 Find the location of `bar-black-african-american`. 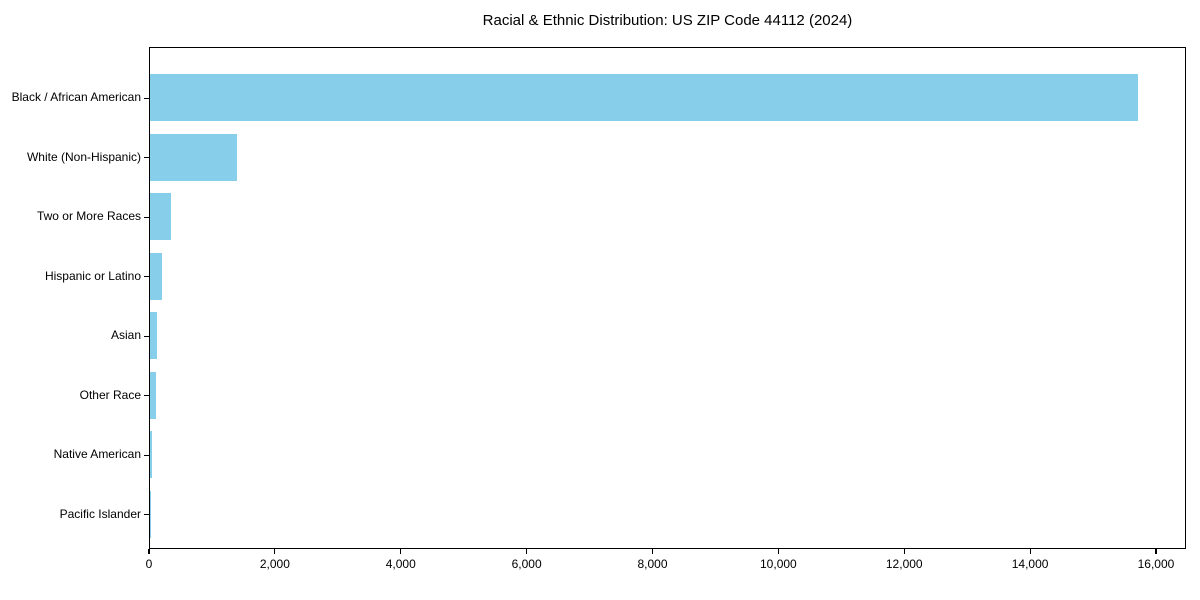

bar-black-african-american is located at coordinates (644, 97).